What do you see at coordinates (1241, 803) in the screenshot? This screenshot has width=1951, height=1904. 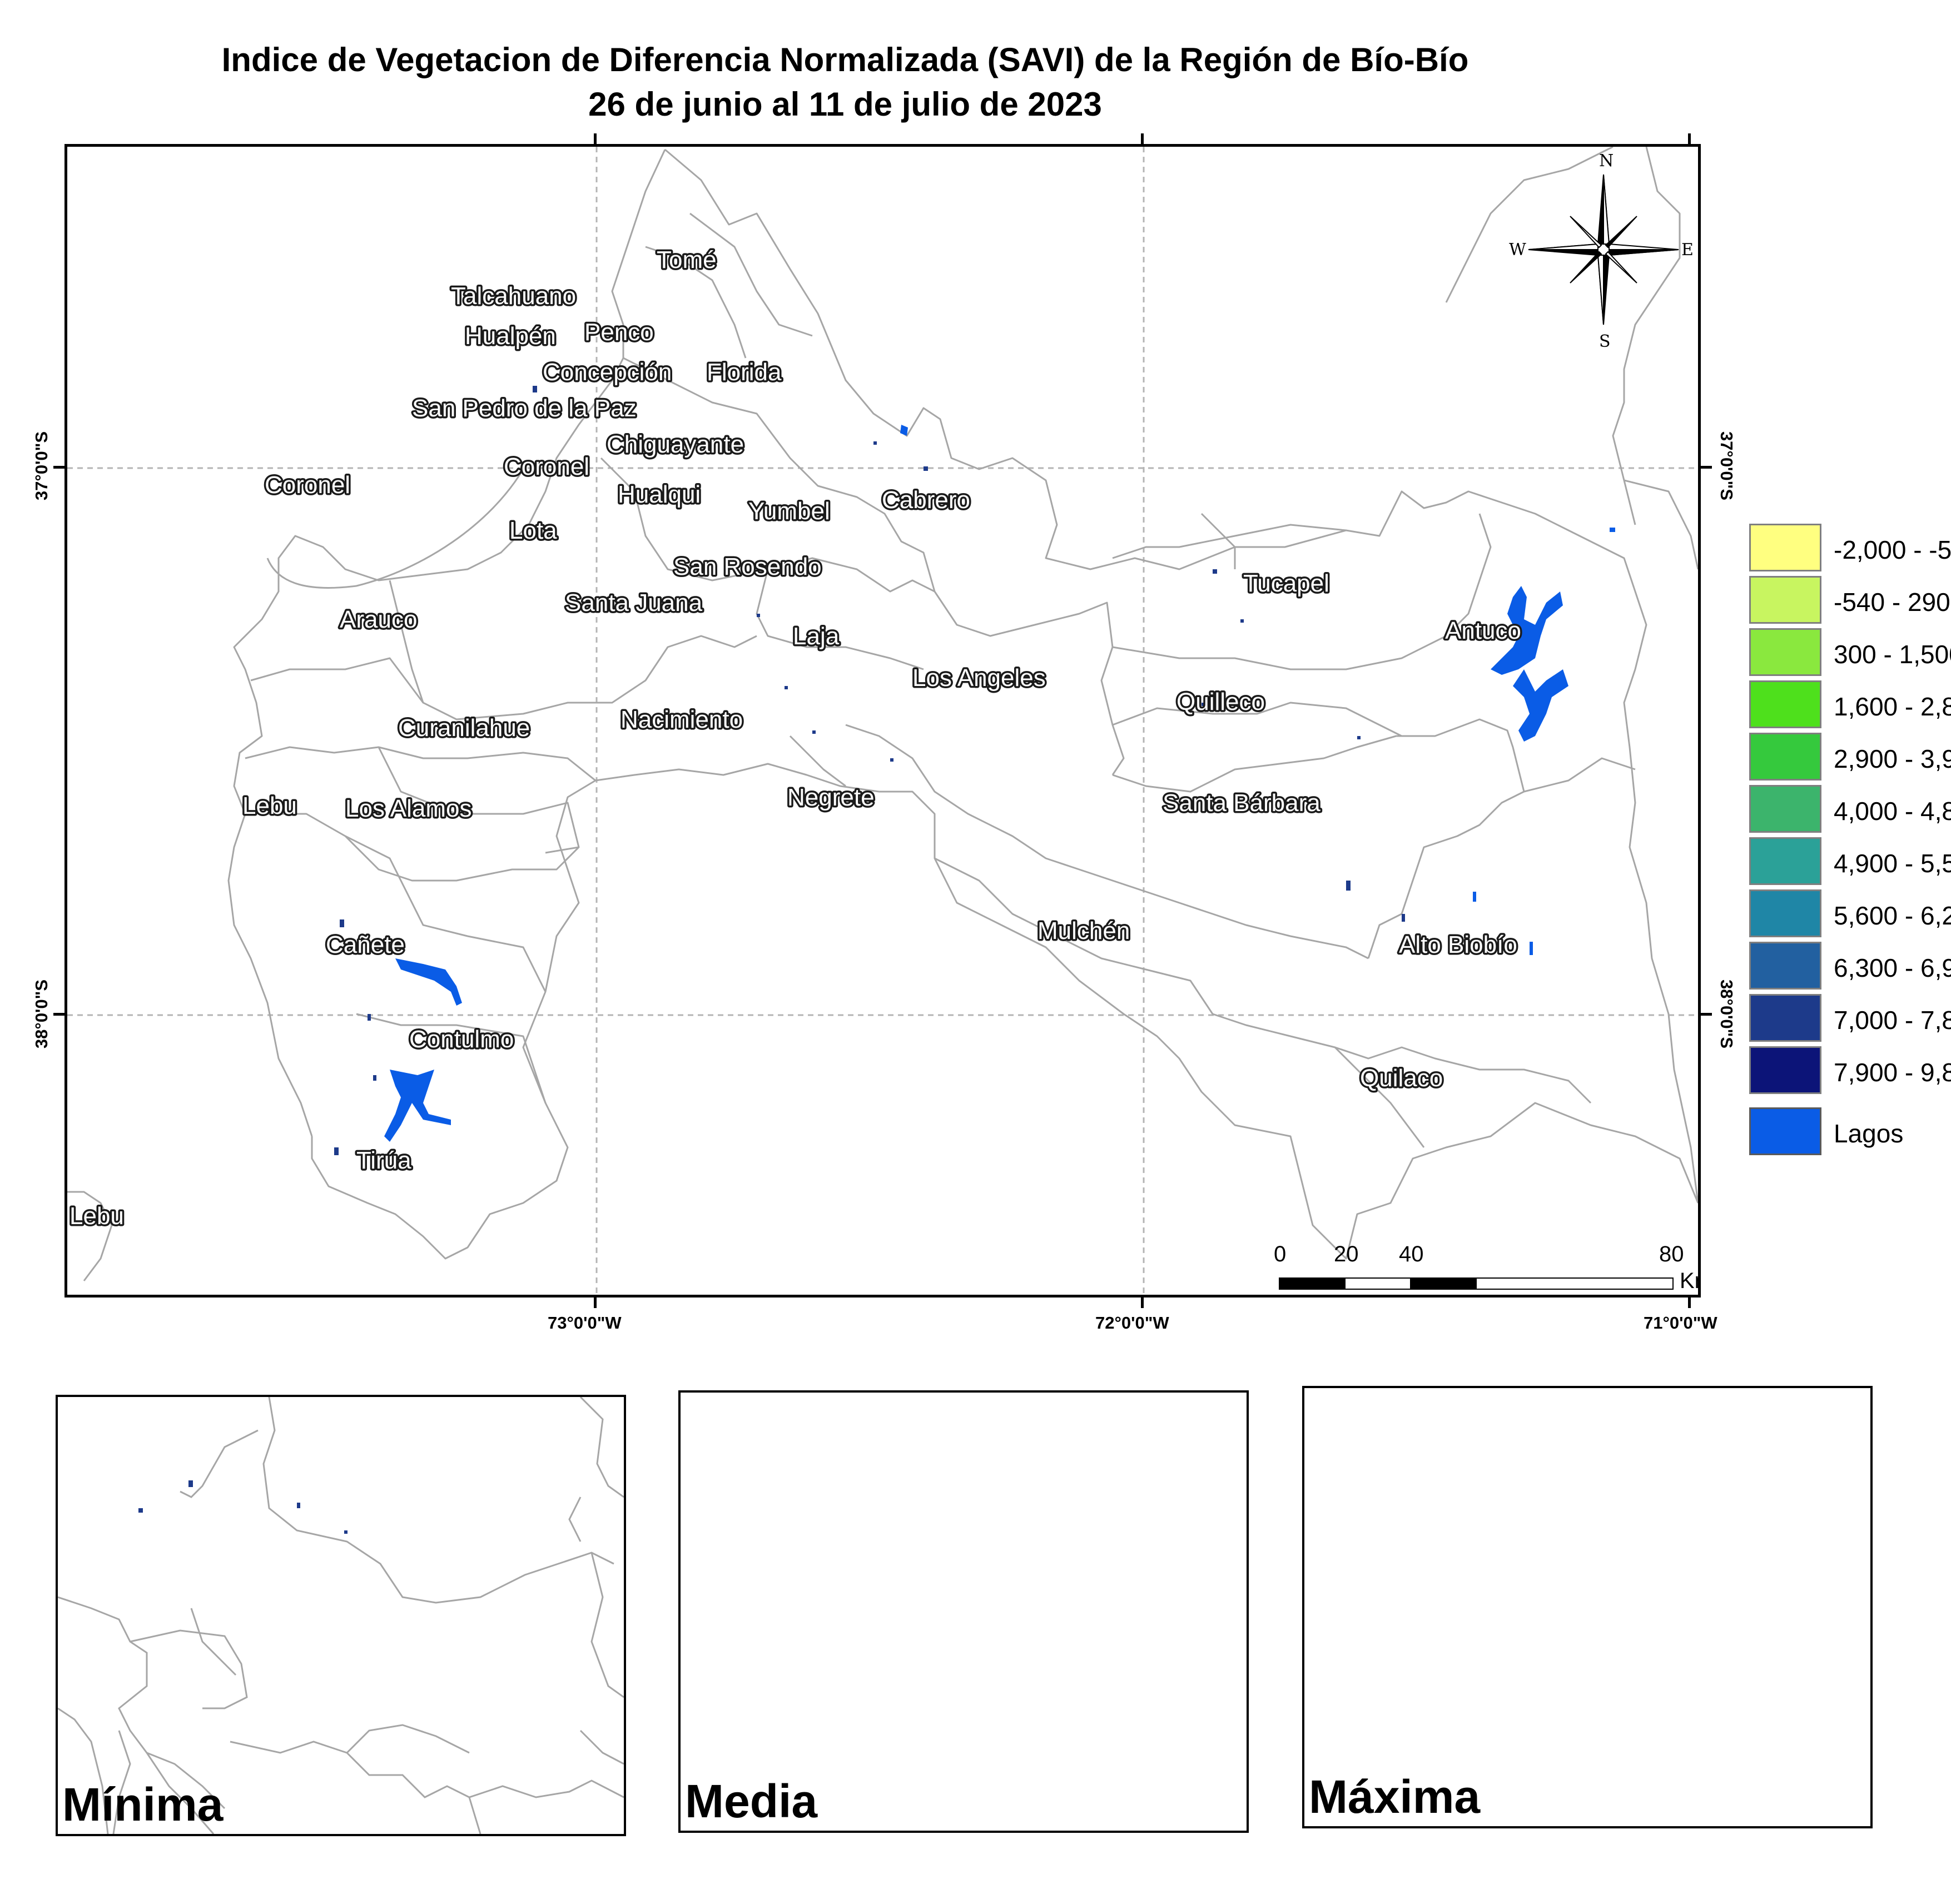 I see `label-santa-barbara: Santa Bárbara` at bounding box center [1241, 803].